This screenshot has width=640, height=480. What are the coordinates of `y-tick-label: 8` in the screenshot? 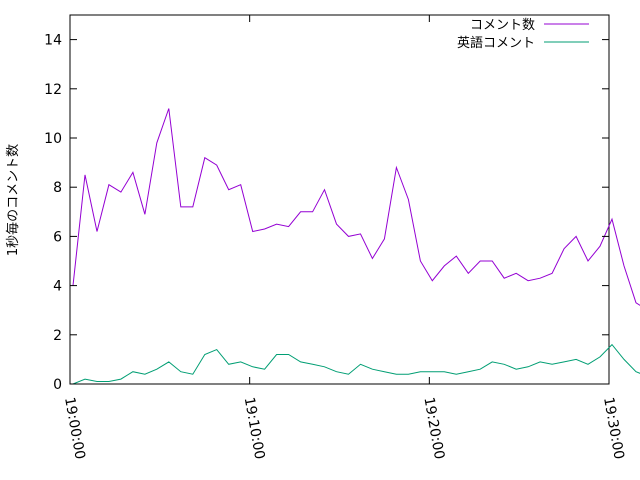 It's located at (57, 188).